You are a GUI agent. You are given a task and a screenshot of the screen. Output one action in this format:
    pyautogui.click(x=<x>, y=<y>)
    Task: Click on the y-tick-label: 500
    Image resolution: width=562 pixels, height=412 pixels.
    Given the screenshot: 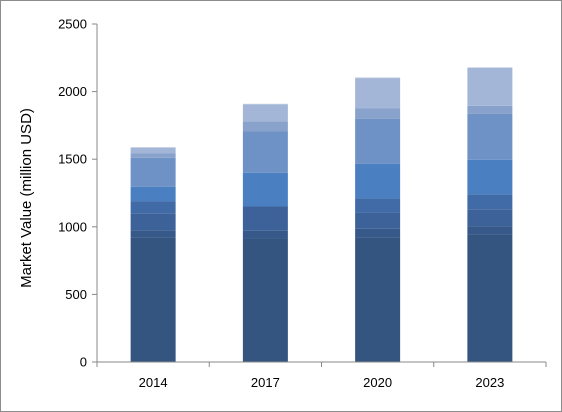 What is the action you would take?
    pyautogui.click(x=76, y=294)
    